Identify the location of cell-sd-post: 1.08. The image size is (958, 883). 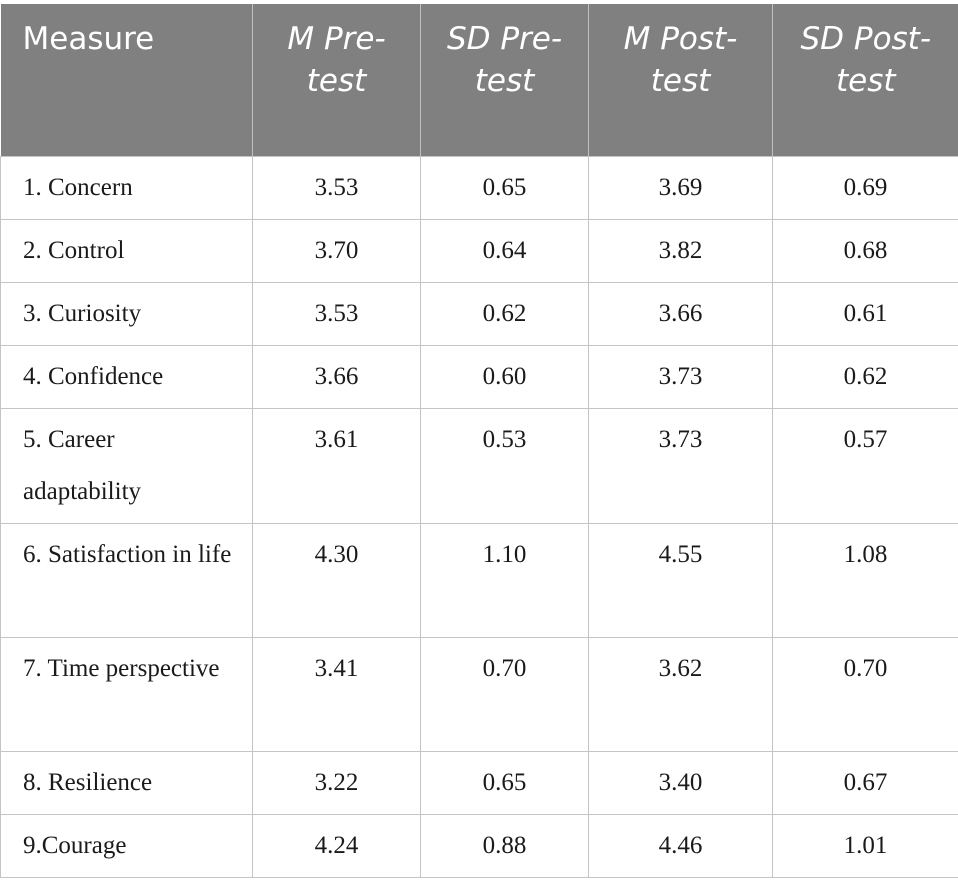
(865, 580).